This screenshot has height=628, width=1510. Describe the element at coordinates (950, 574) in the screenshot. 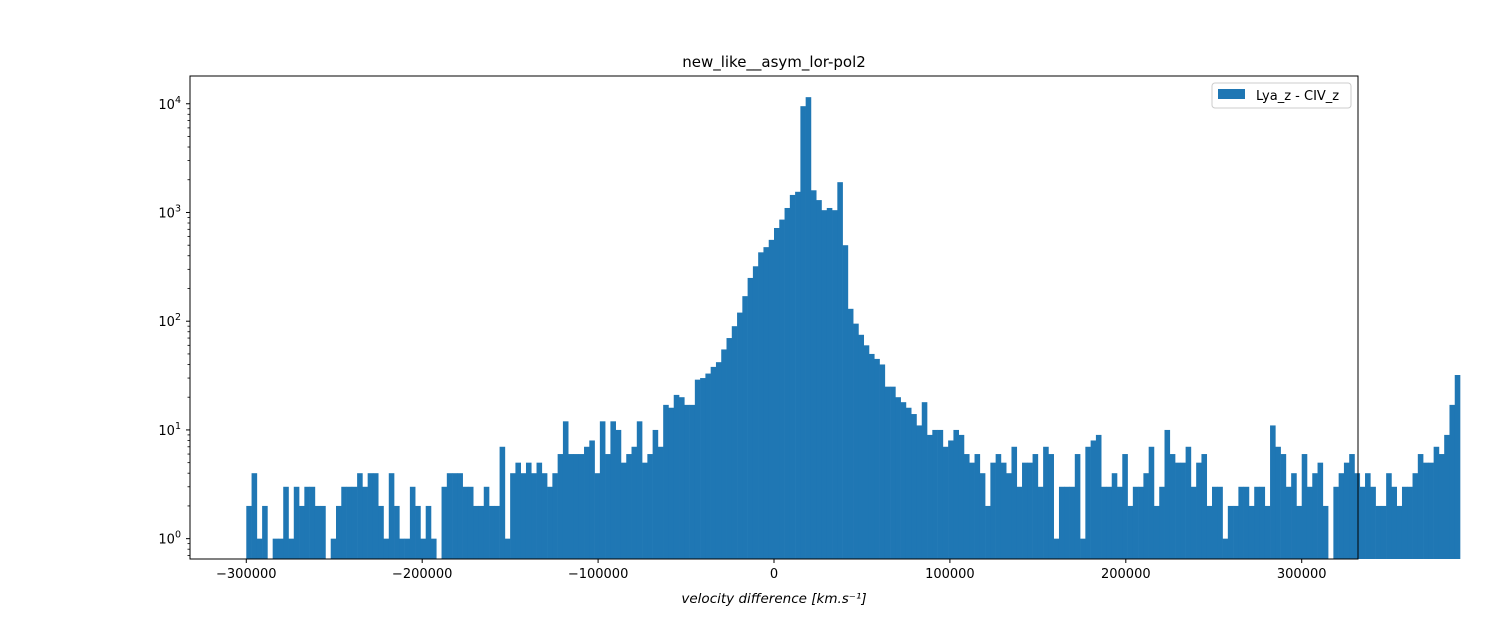

I see `x-tick-label: 100000` at that location.